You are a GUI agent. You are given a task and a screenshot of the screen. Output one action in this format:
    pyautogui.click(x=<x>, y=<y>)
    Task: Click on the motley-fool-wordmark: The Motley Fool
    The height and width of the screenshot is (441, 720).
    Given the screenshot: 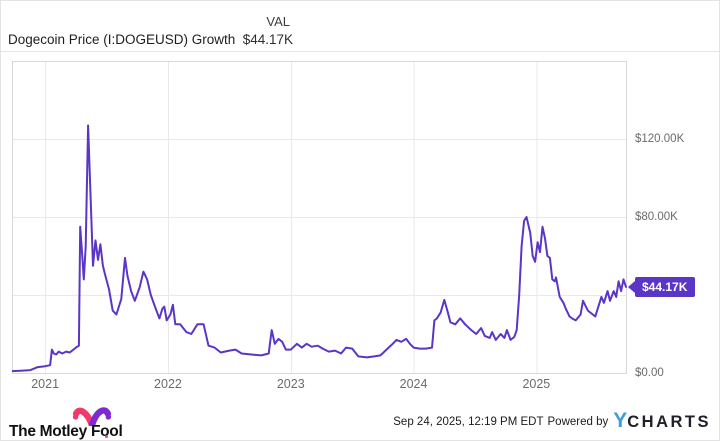 What is the action you would take?
    pyautogui.click(x=66, y=431)
    